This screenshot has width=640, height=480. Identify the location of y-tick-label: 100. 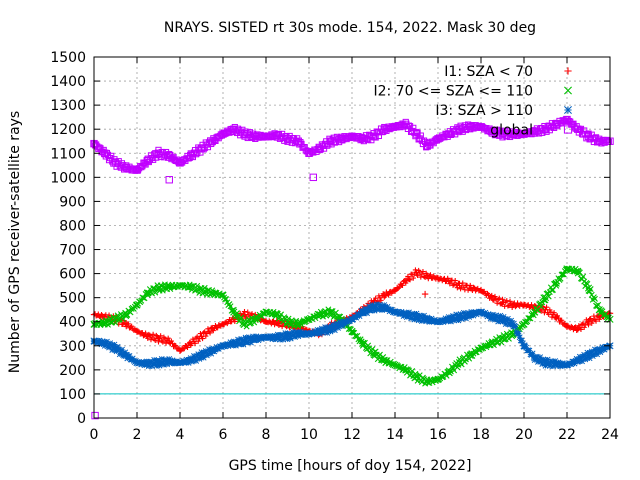
(72, 395).